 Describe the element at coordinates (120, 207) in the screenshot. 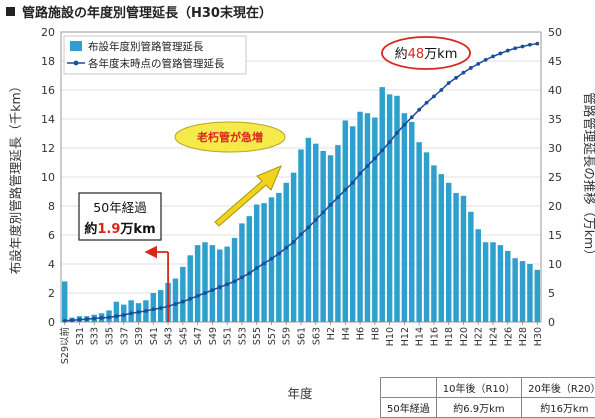

I see `fifty-year-line1: 50年経過` at that location.